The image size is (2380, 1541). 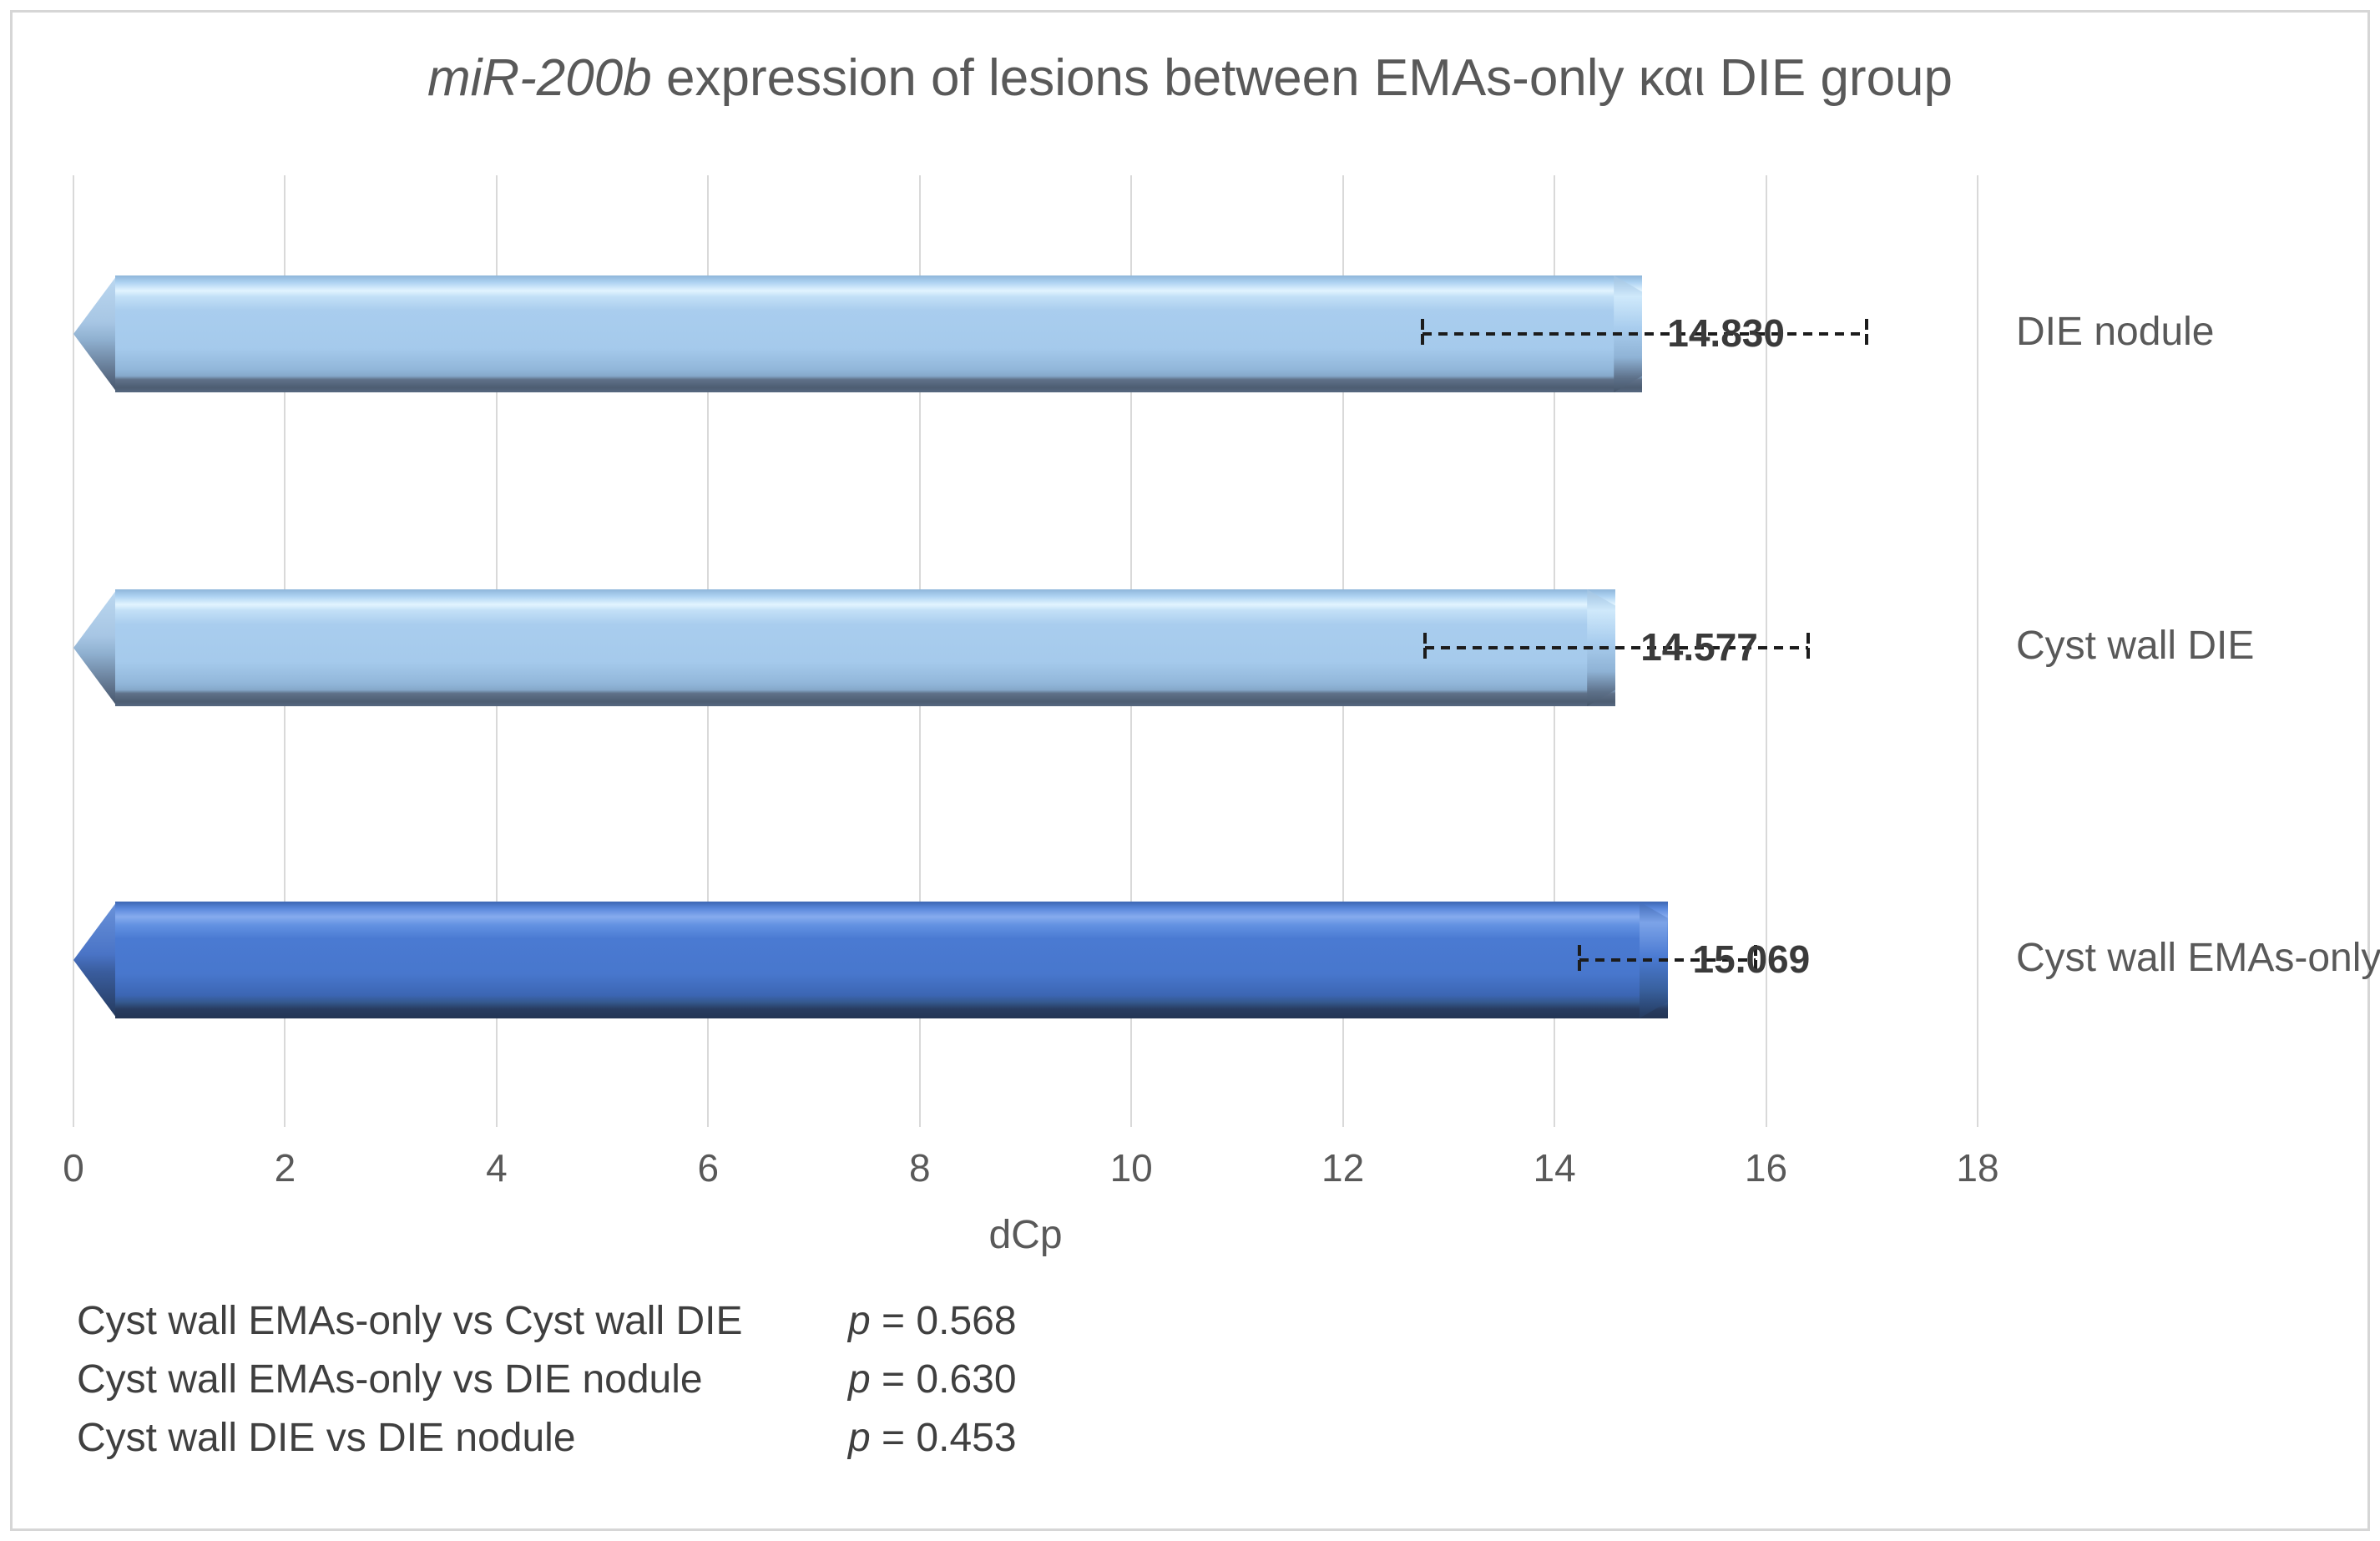 I want to click on x-tick-label: 14, so click(x=1554, y=1168).